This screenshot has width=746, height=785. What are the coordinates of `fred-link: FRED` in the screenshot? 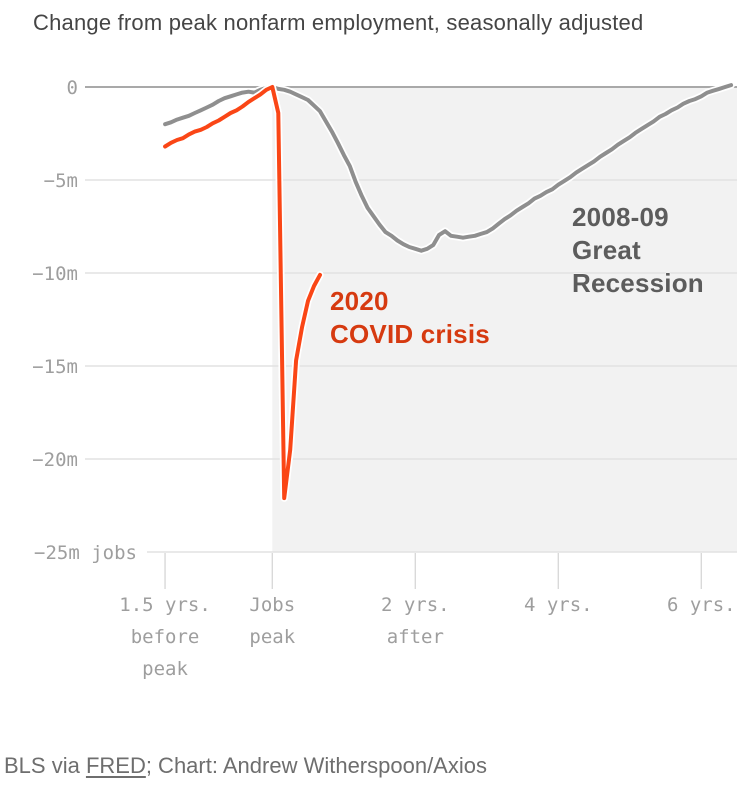 It's located at (115, 765).